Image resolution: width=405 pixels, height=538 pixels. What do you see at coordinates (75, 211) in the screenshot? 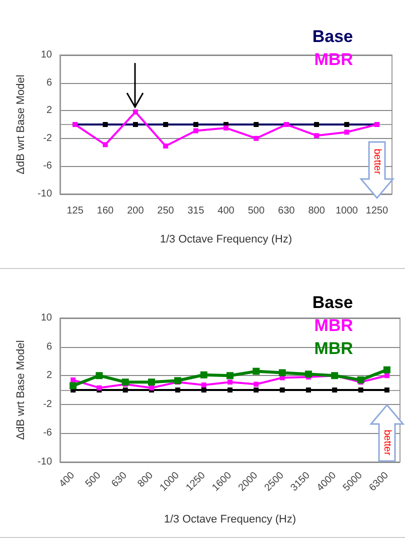
I see `x-tick-label: 125` at bounding box center [75, 211].